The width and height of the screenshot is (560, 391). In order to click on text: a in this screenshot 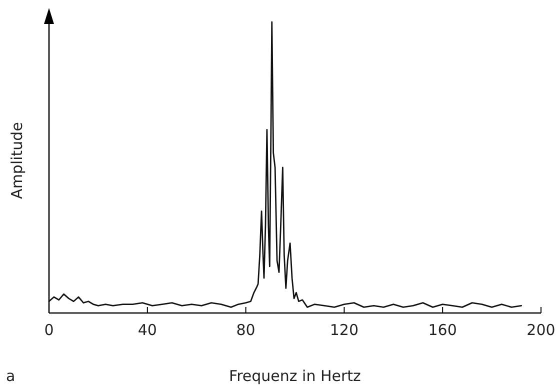, I will do `click(11, 376)`.